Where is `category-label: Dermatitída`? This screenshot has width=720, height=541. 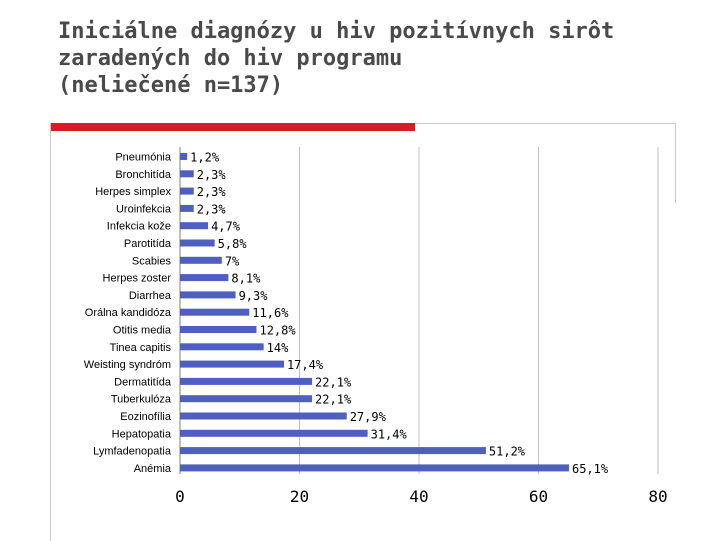 category-label: Dermatitída is located at coordinates (143, 382).